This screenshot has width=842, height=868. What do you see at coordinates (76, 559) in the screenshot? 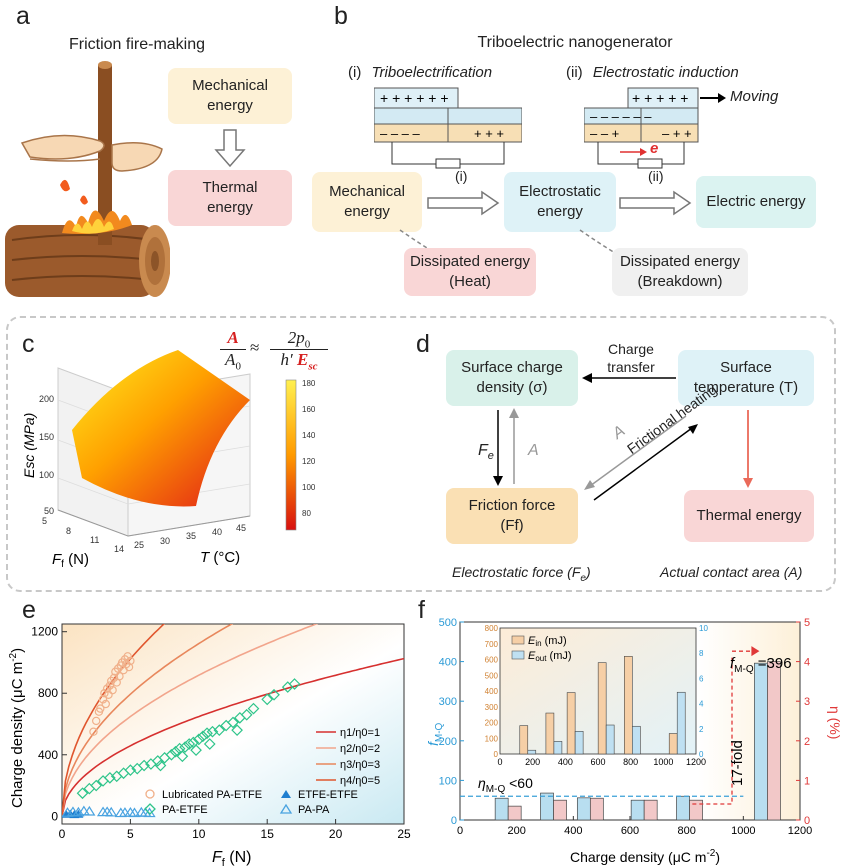
I see `ff-label-unit: (N)` at bounding box center [76, 559].